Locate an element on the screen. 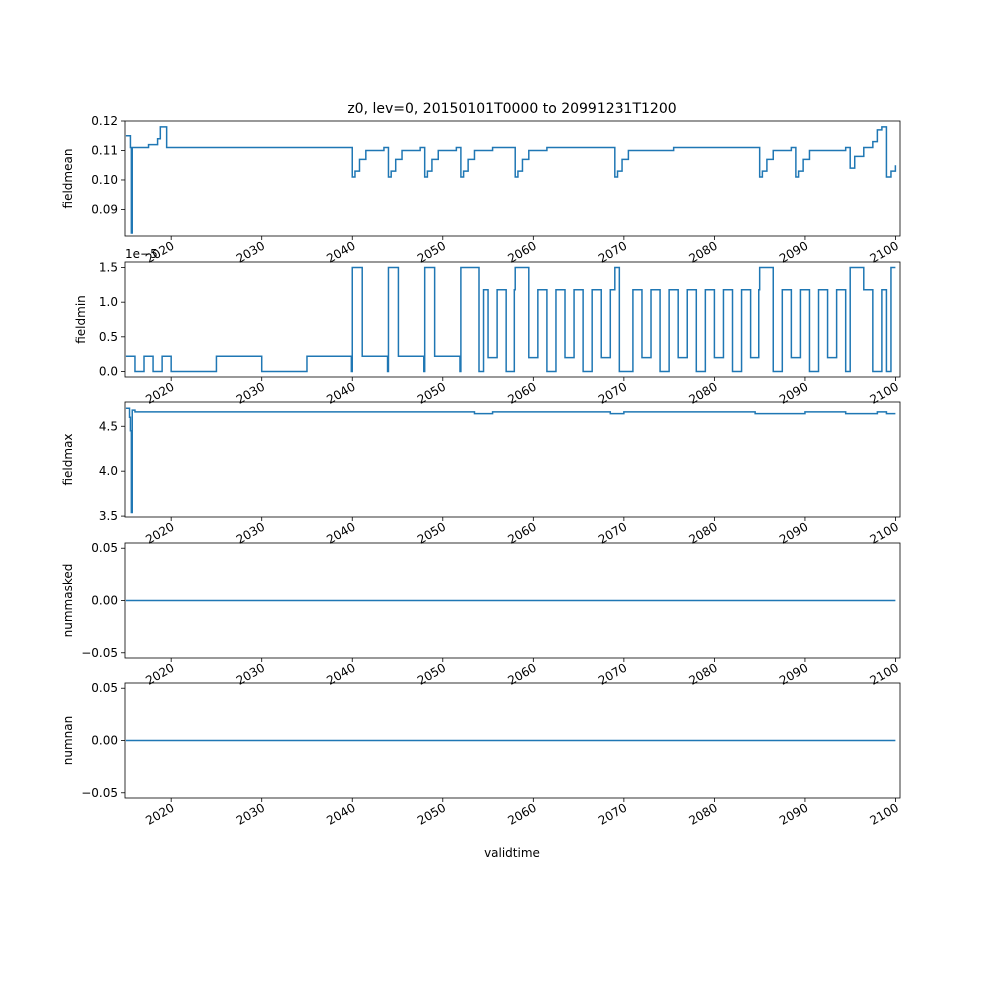 The height and width of the screenshot is (1000, 1000). y-axis-label: fieldmin is located at coordinates (81, 319).